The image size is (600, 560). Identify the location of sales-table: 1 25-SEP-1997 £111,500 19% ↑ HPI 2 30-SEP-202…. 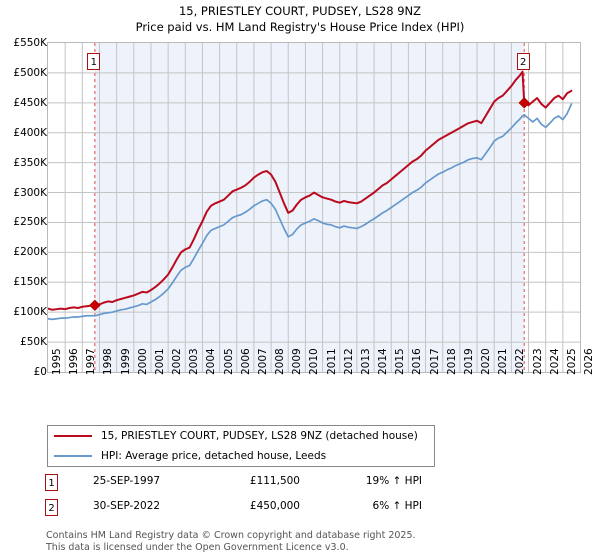
(260, 497).